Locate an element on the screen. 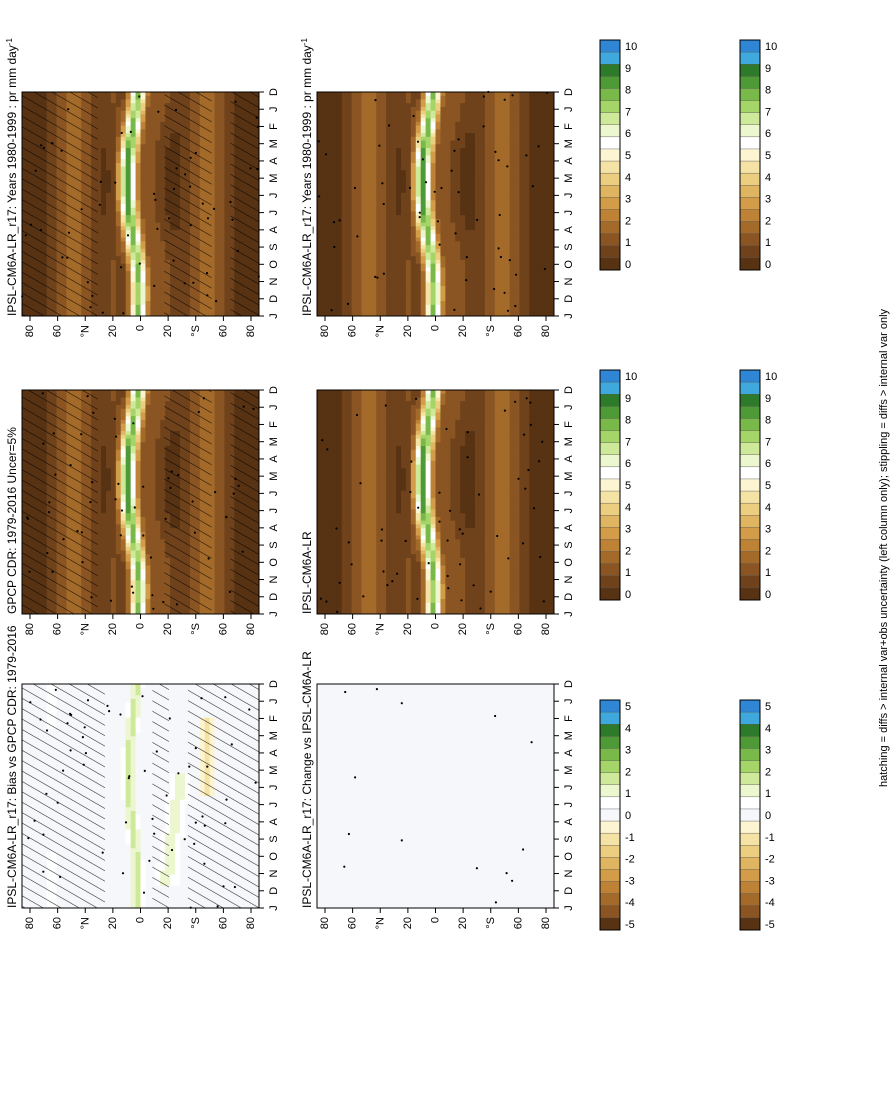 The height and width of the screenshot is (1097, 895). month-label: A is located at coordinates (274, 230).